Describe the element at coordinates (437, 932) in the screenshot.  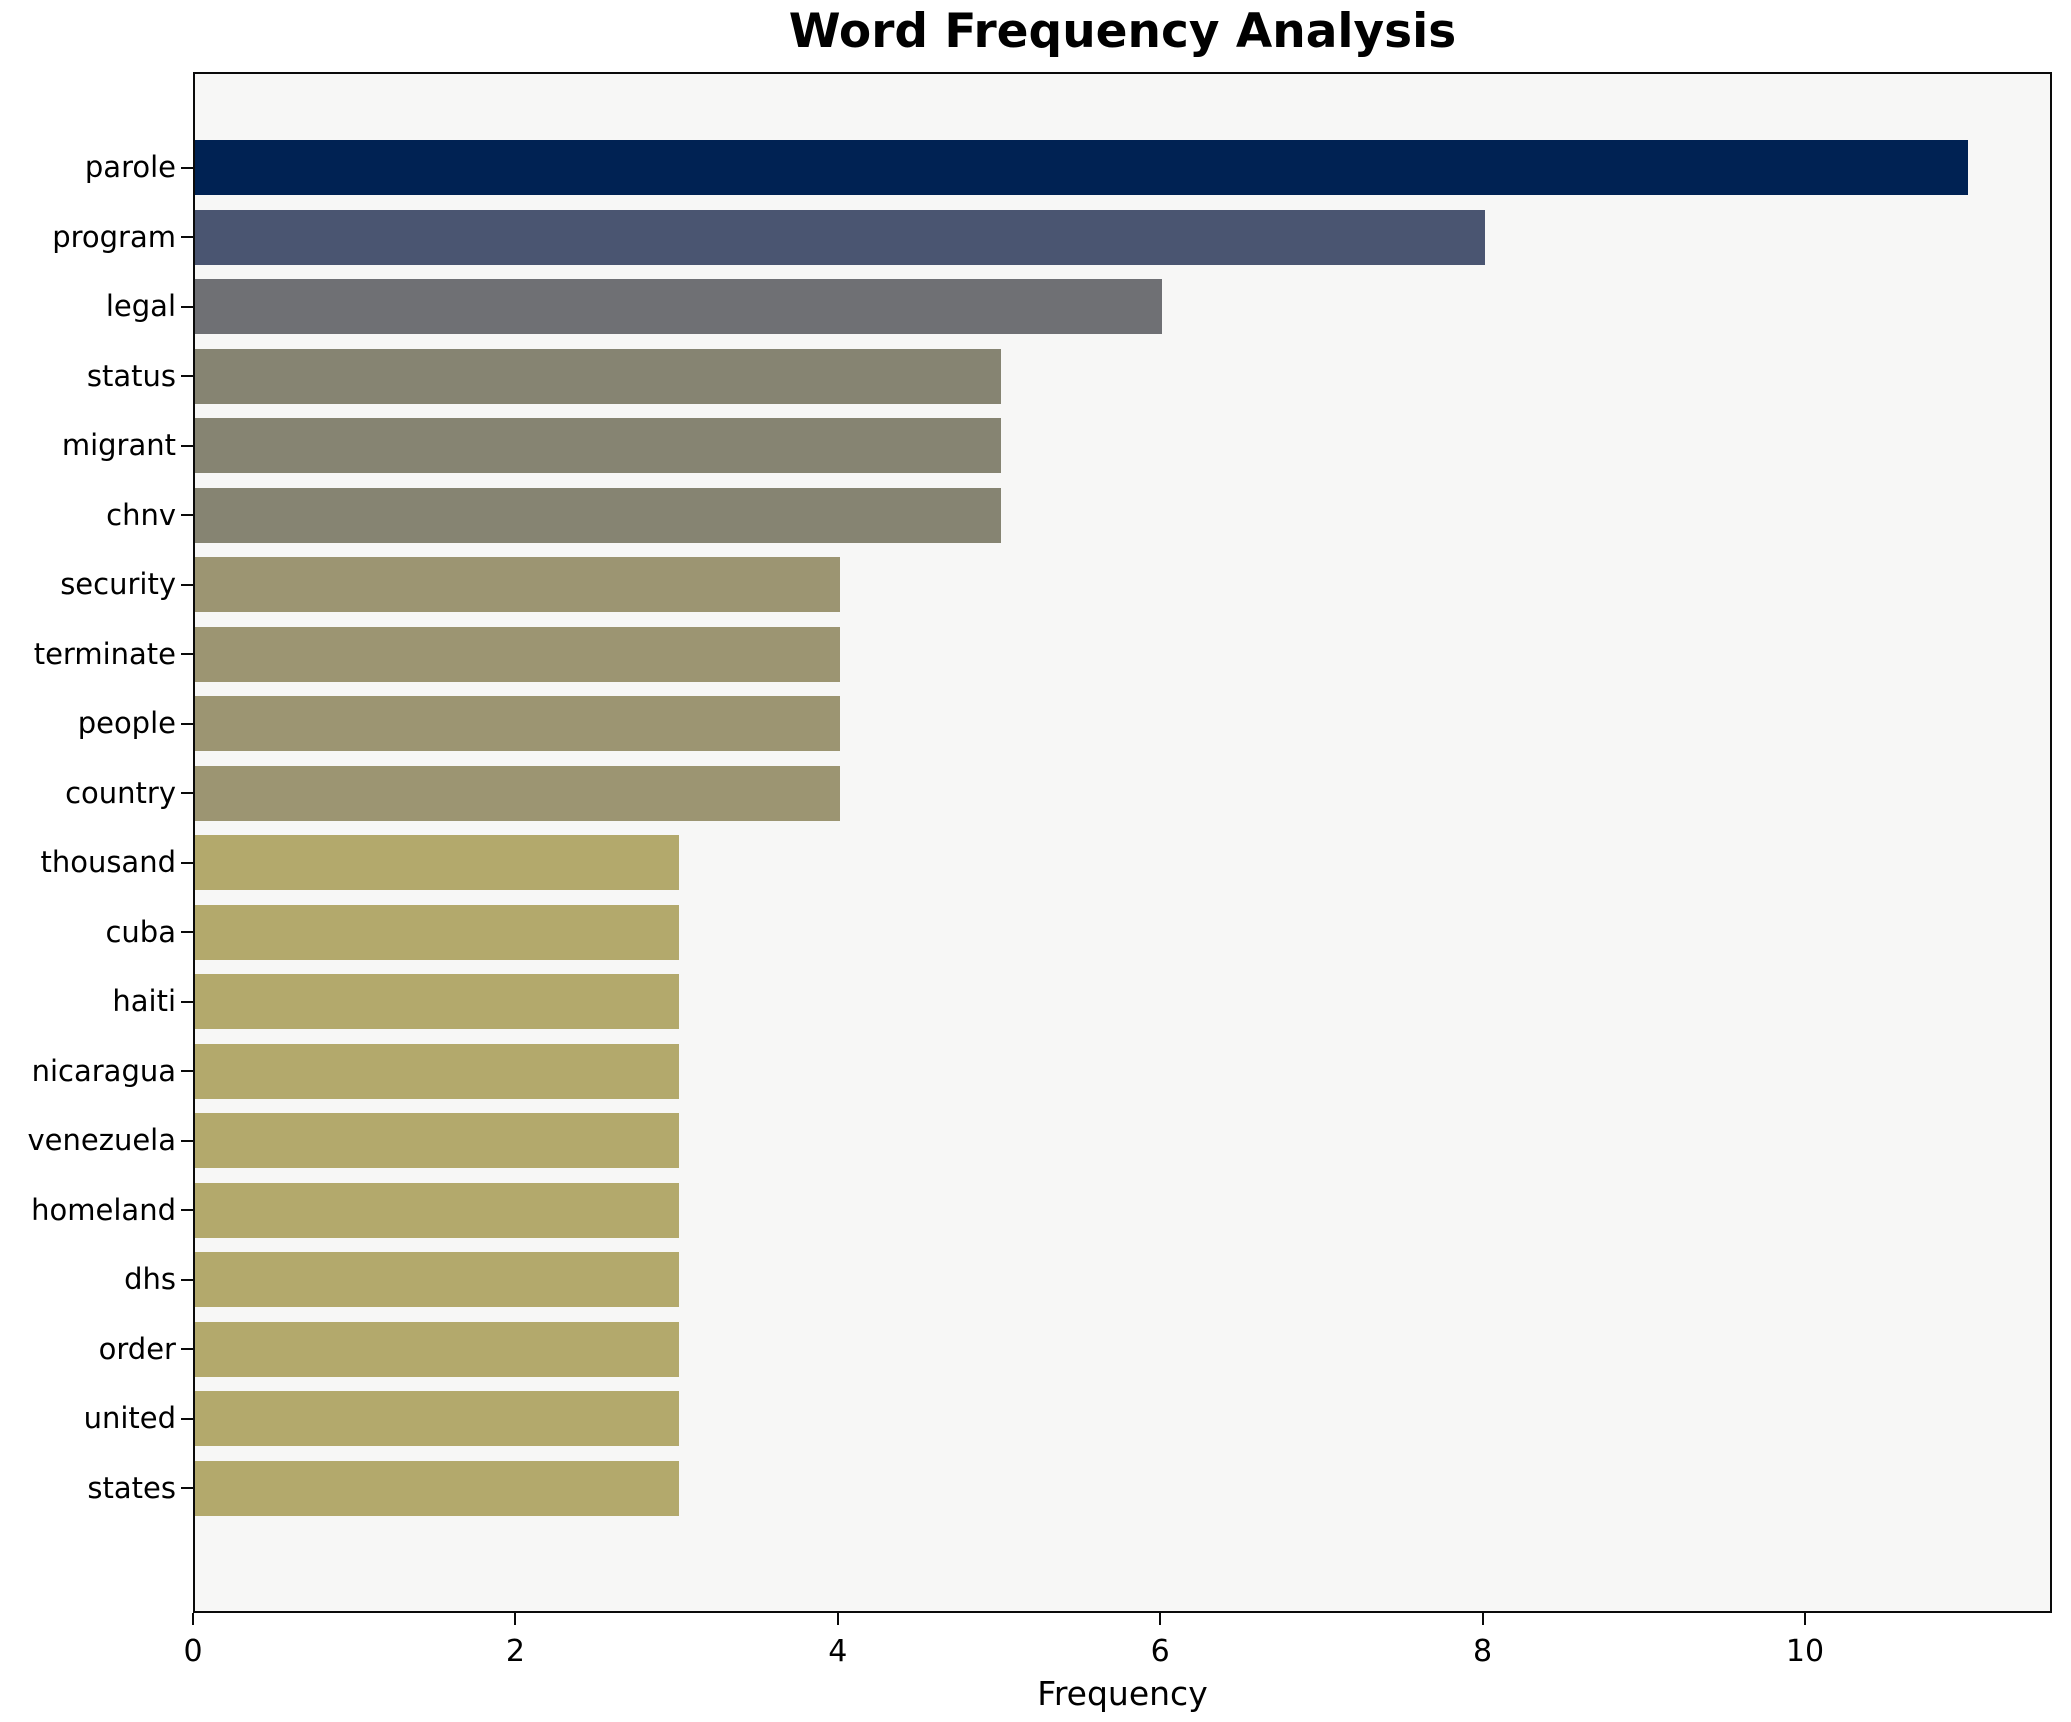
I see `bar-cuba` at that location.